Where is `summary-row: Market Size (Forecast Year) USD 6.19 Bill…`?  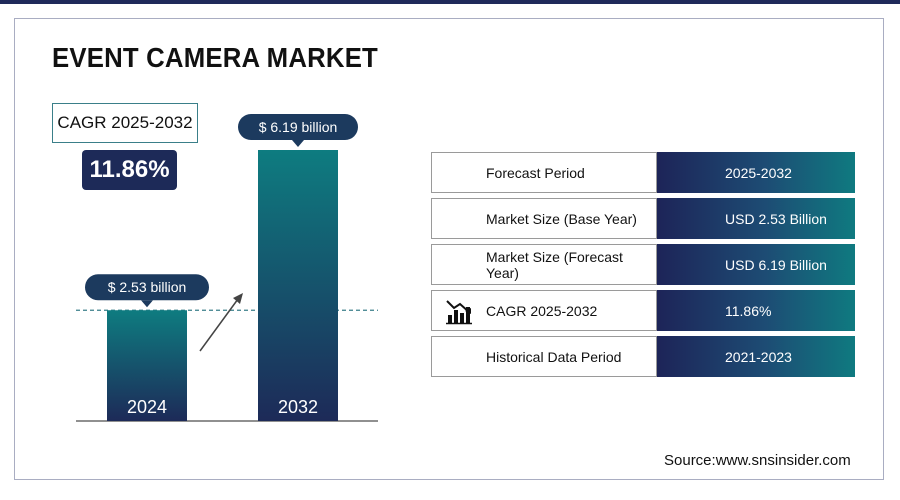 summary-row: Market Size (Forecast Year) USD 6.19 Bill… is located at coordinates (643, 264).